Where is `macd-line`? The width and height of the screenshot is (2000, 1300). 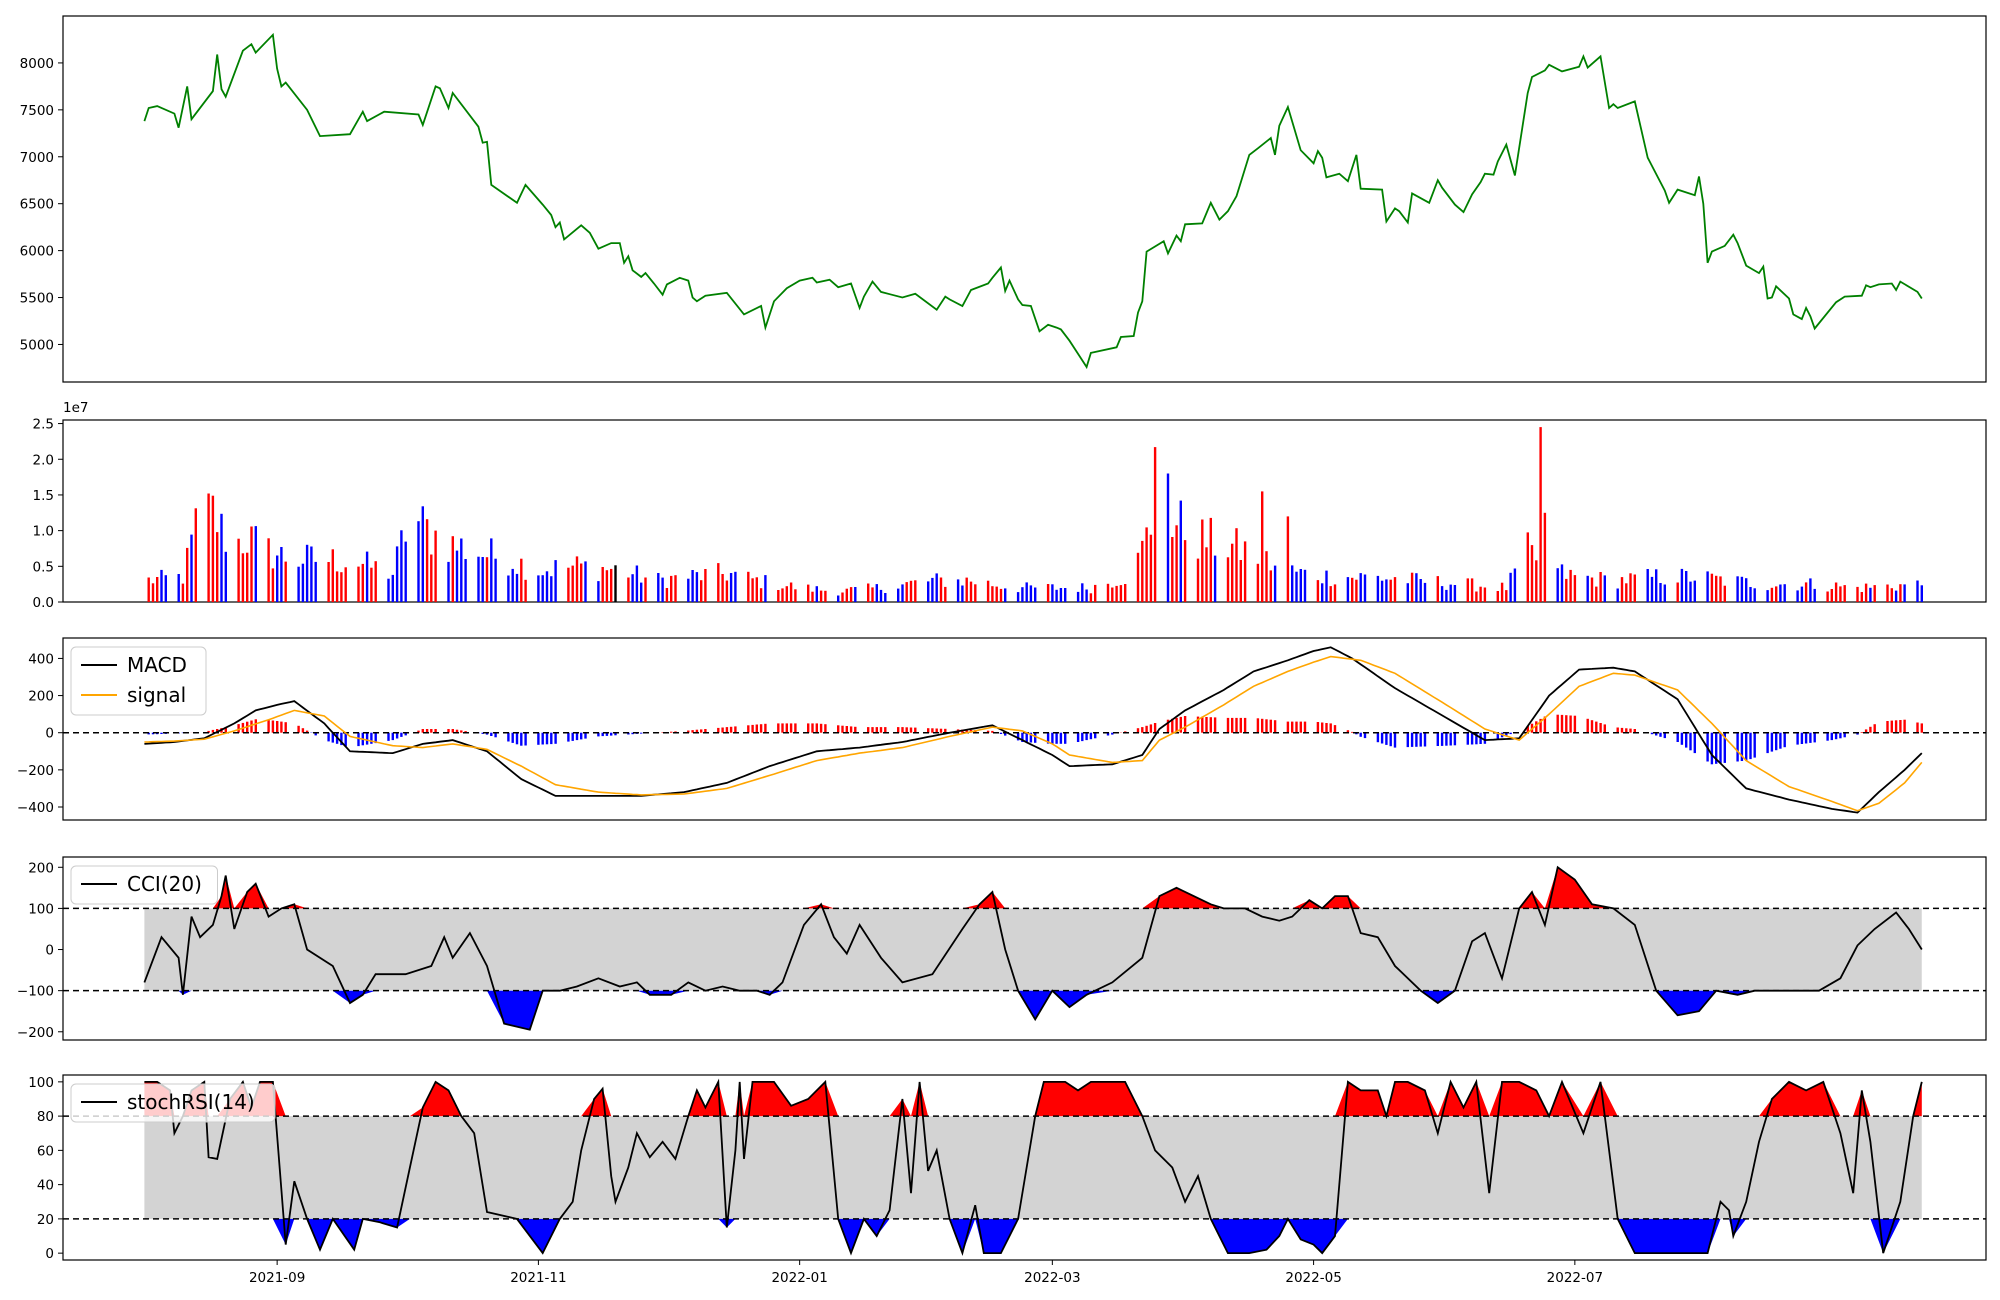
macd-line is located at coordinates (1033, 730).